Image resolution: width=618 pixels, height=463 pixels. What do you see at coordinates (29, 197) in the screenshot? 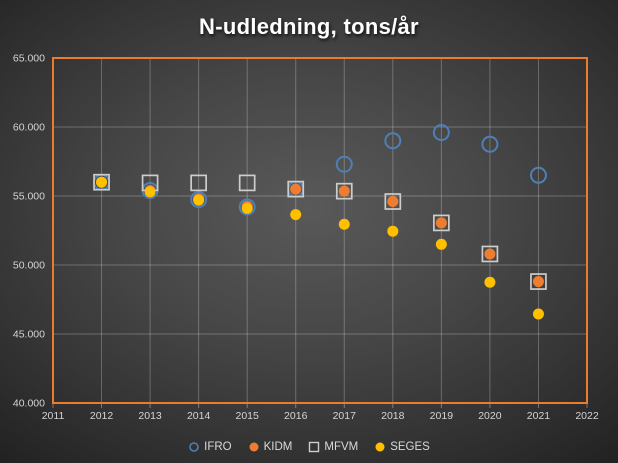
I see `y-axis-label: 55.000` at bounding box center [29, 197].